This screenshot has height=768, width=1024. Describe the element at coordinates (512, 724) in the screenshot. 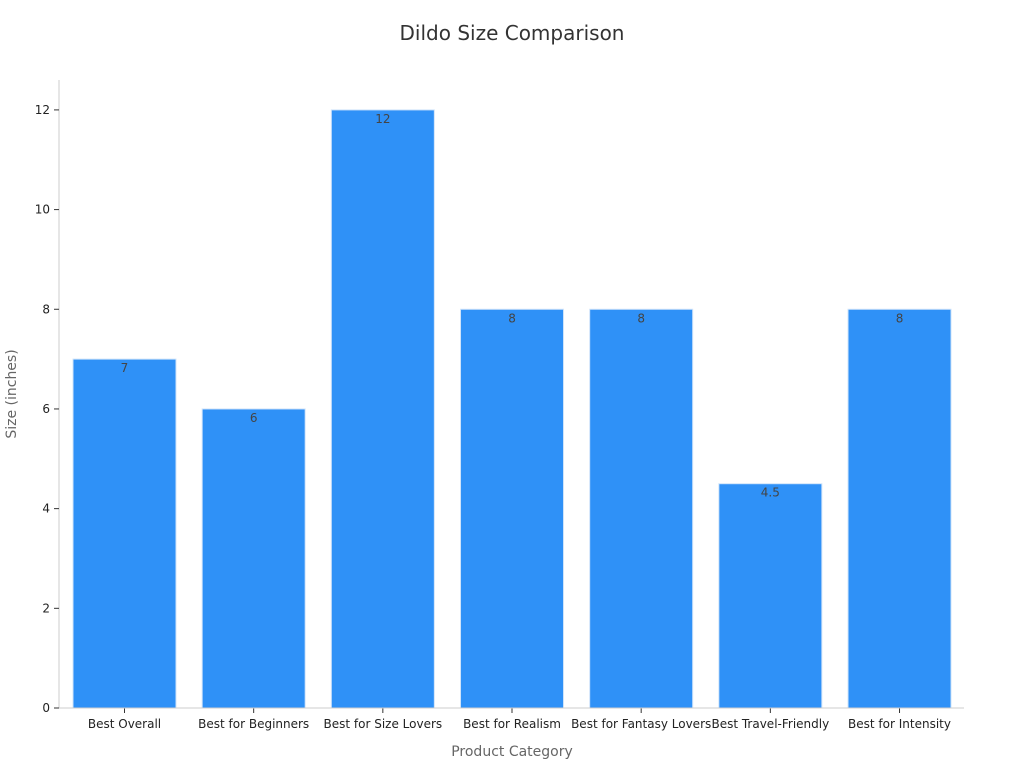

I see `x-tick-label-3: Best for Realism` at that location.